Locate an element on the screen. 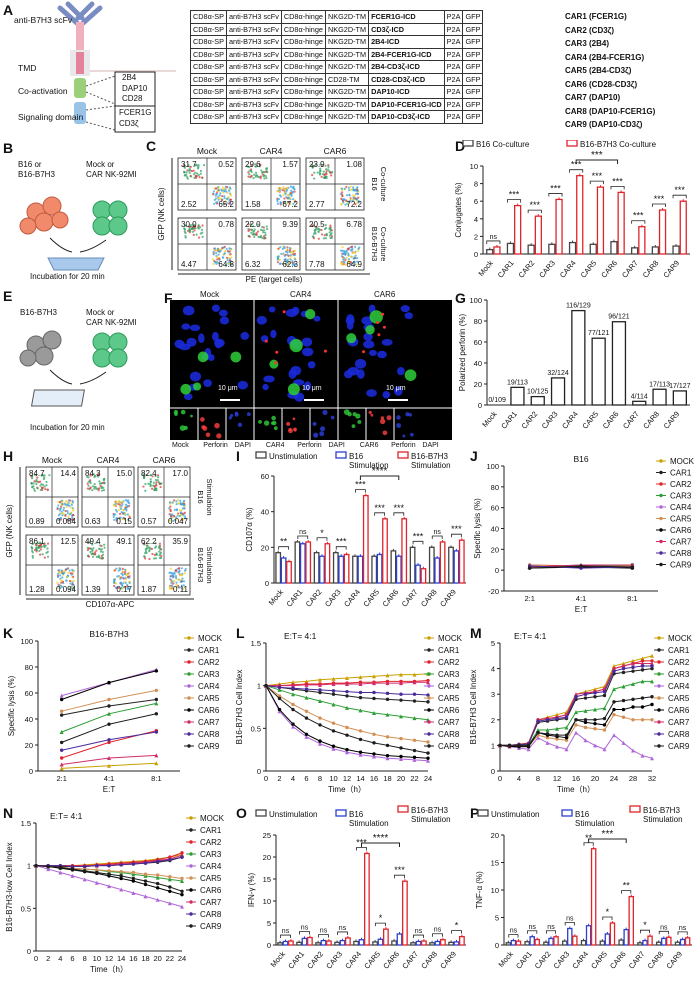  x-tick-label: 16 is located at coordinates (576, 778).